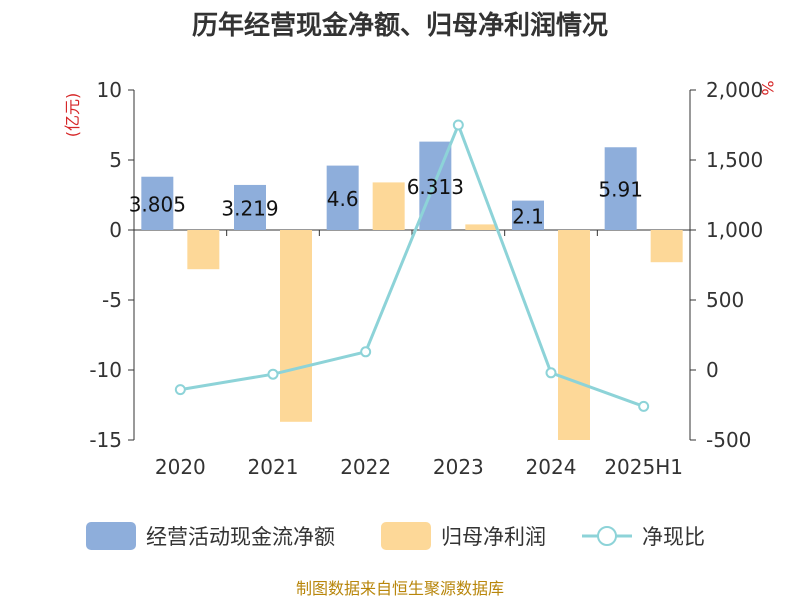  Describe the element at coordinates (607, 536) in the screenshot. I see `legend-marker-ratio` at that location.